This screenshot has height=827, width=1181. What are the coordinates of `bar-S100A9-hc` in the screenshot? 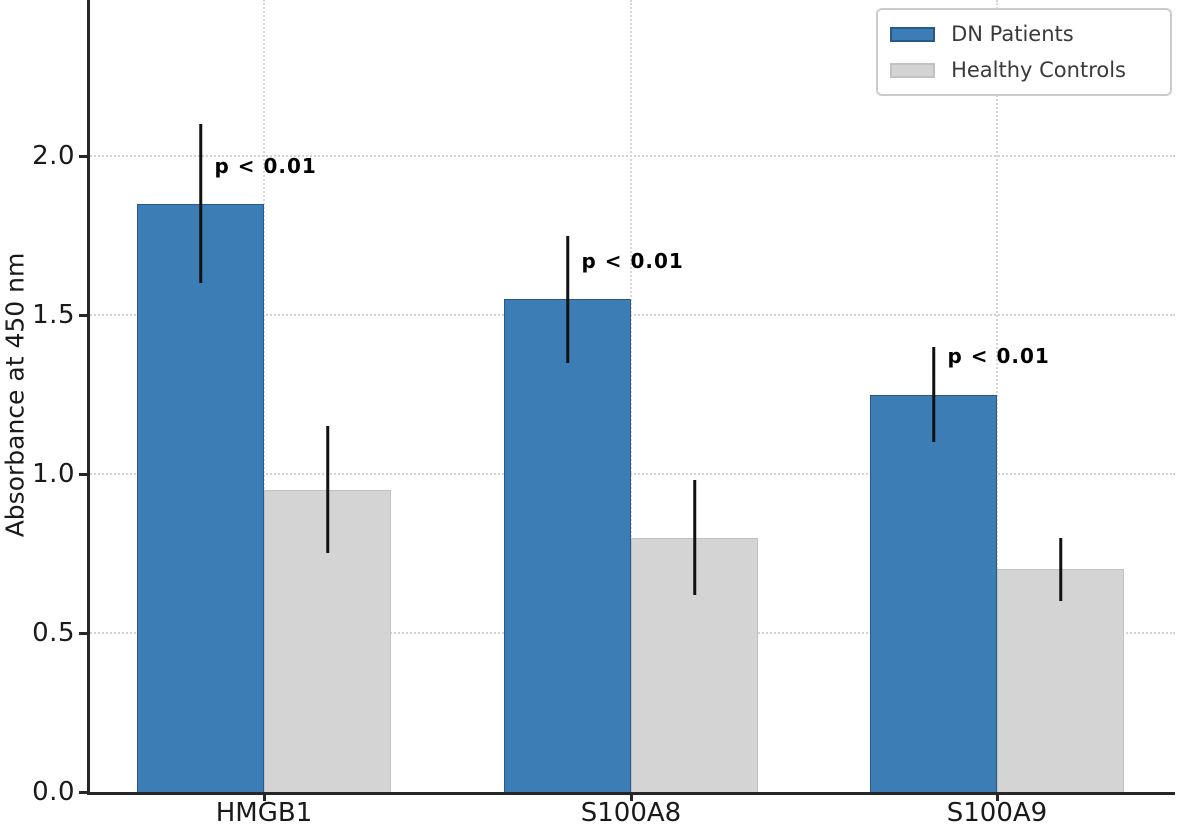 It's located at (1060, 680).